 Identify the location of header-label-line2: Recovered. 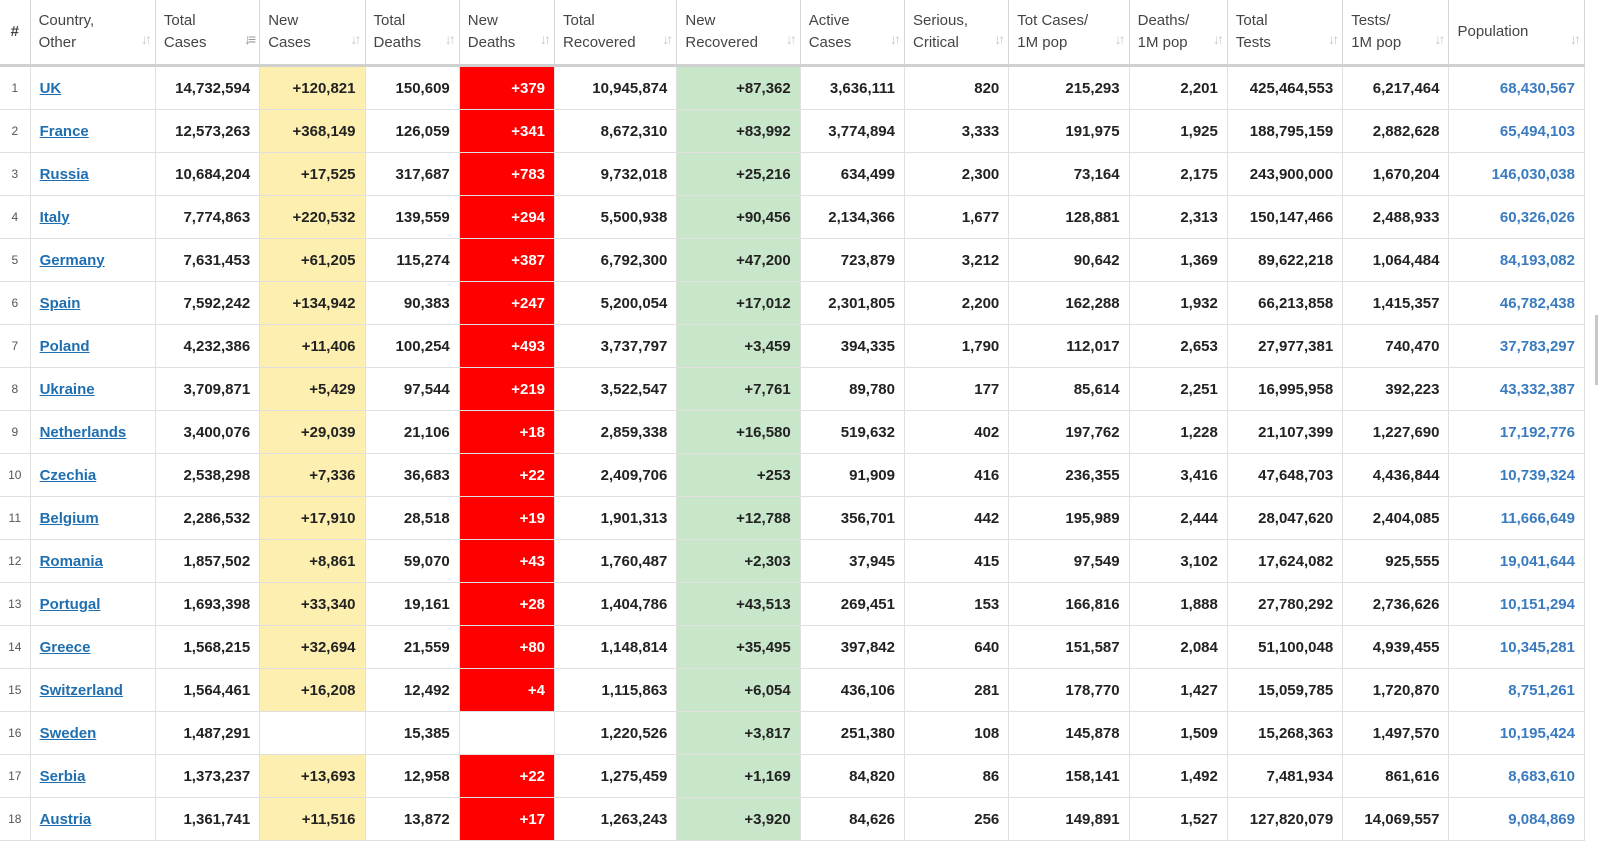
(721, 42).